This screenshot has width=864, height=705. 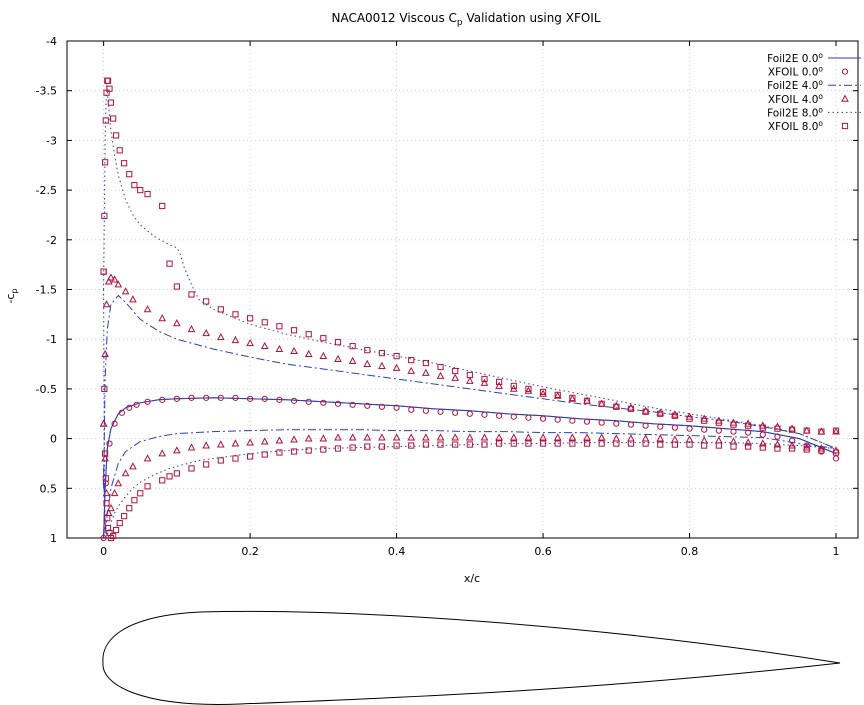 I want to click on y-tick-label: 0, so click(x=53, y=439).